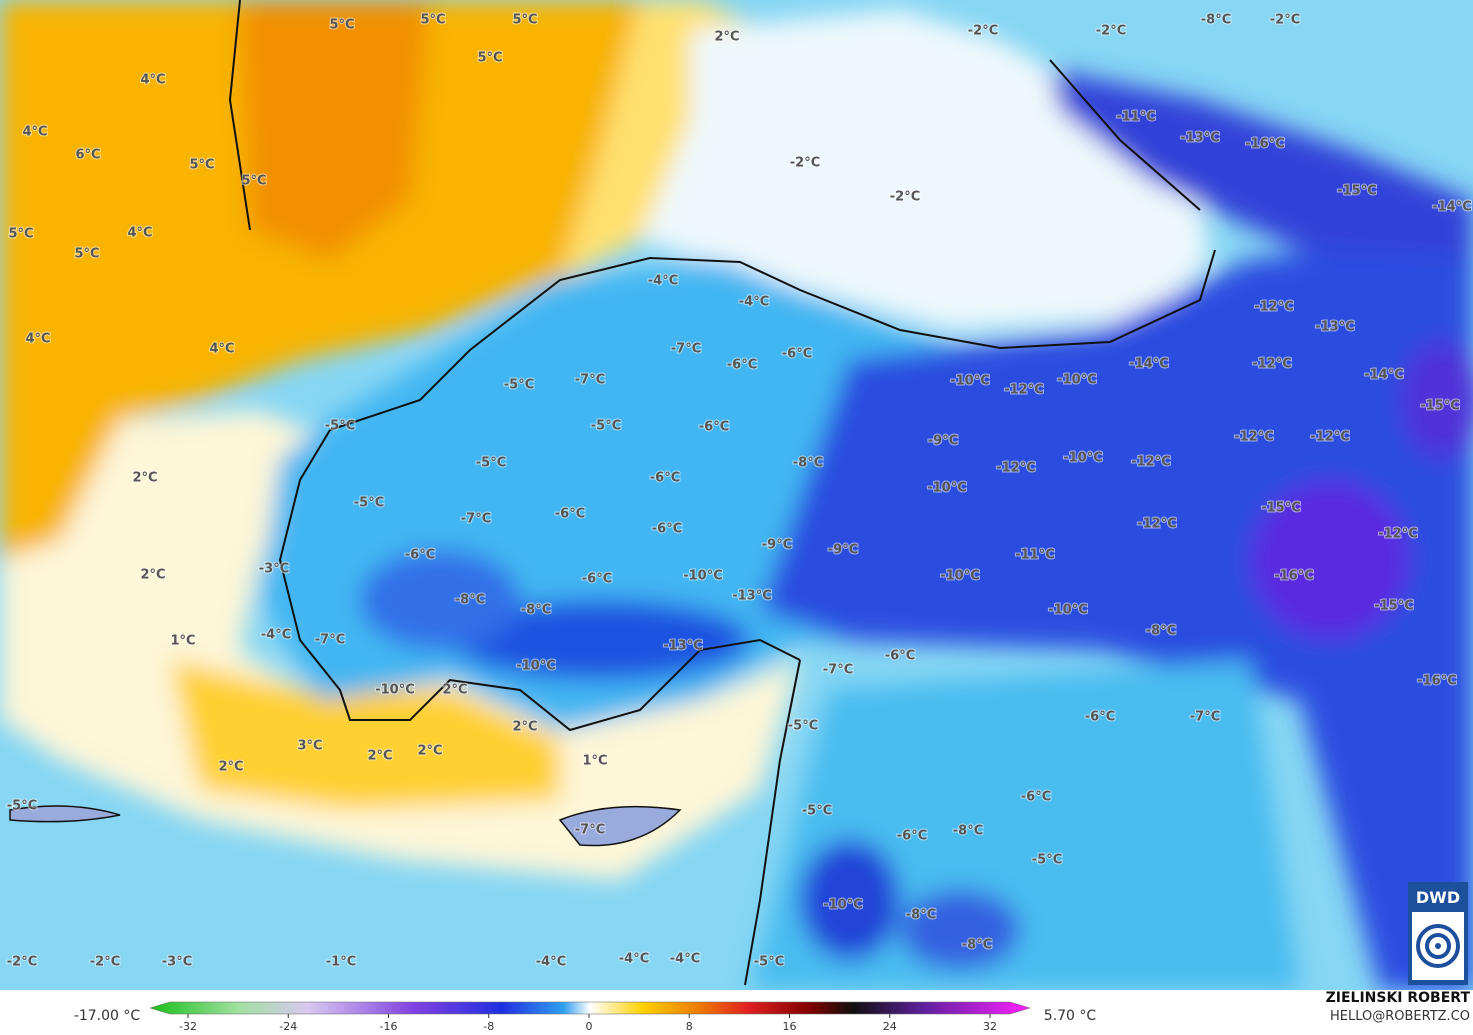  Describe the element at coordinates (274, 569) in the screenshot. I see `temperature-label: -3°C` at that location.